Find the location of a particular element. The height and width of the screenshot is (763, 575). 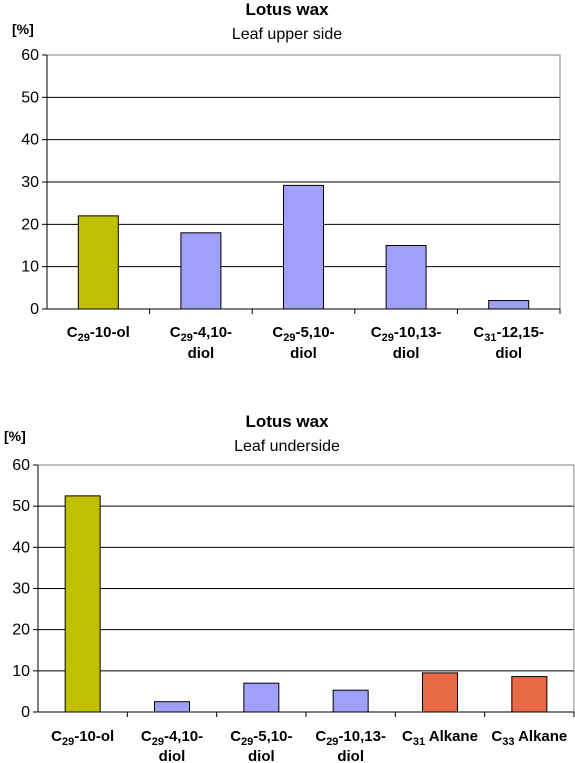

x-tick-label: C31 Alkane is located at coordinates (440, 738).